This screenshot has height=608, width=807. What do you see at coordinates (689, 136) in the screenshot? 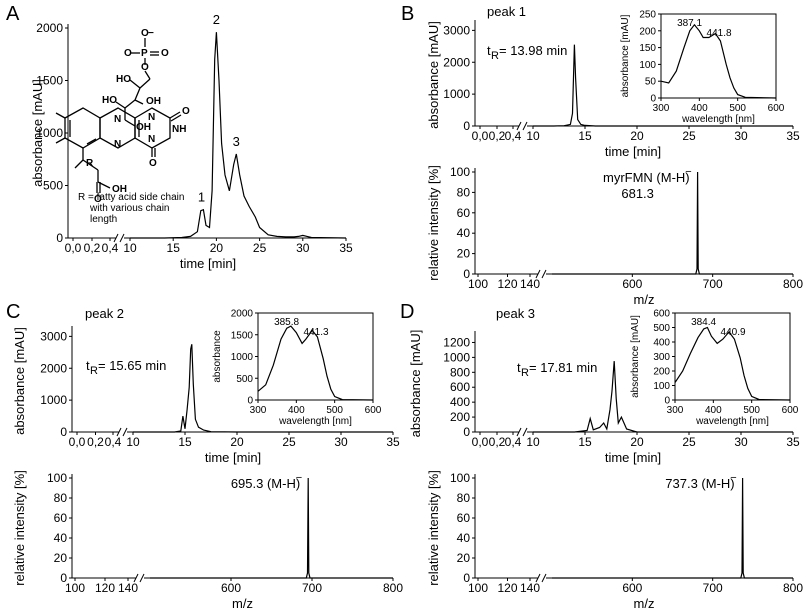
I see `b-top-x-tick-label: 25` at bounding box center [689, 136].